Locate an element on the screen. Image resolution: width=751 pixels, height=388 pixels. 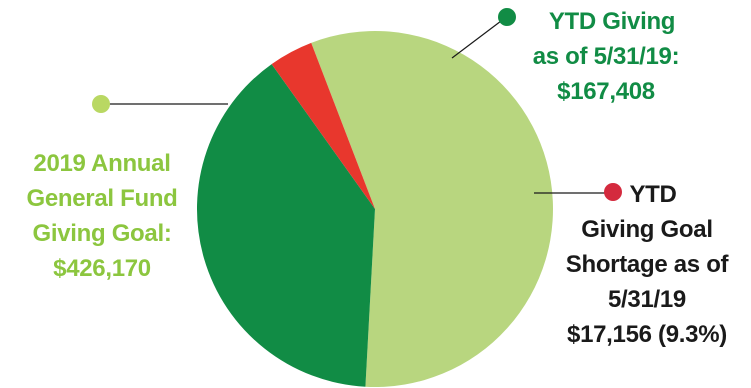
label-line: $426,170 is located at coordinates (102, 268).